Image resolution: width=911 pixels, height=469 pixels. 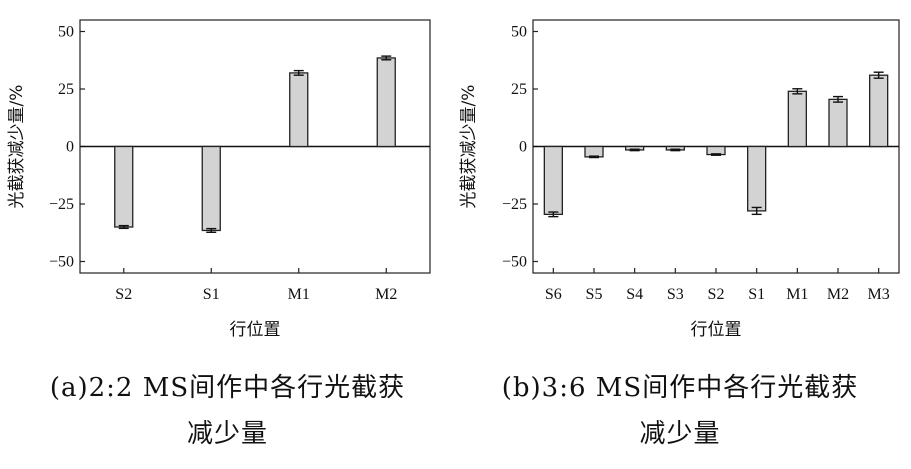 I want to click on bar-m3, so click(x=879, y=111).